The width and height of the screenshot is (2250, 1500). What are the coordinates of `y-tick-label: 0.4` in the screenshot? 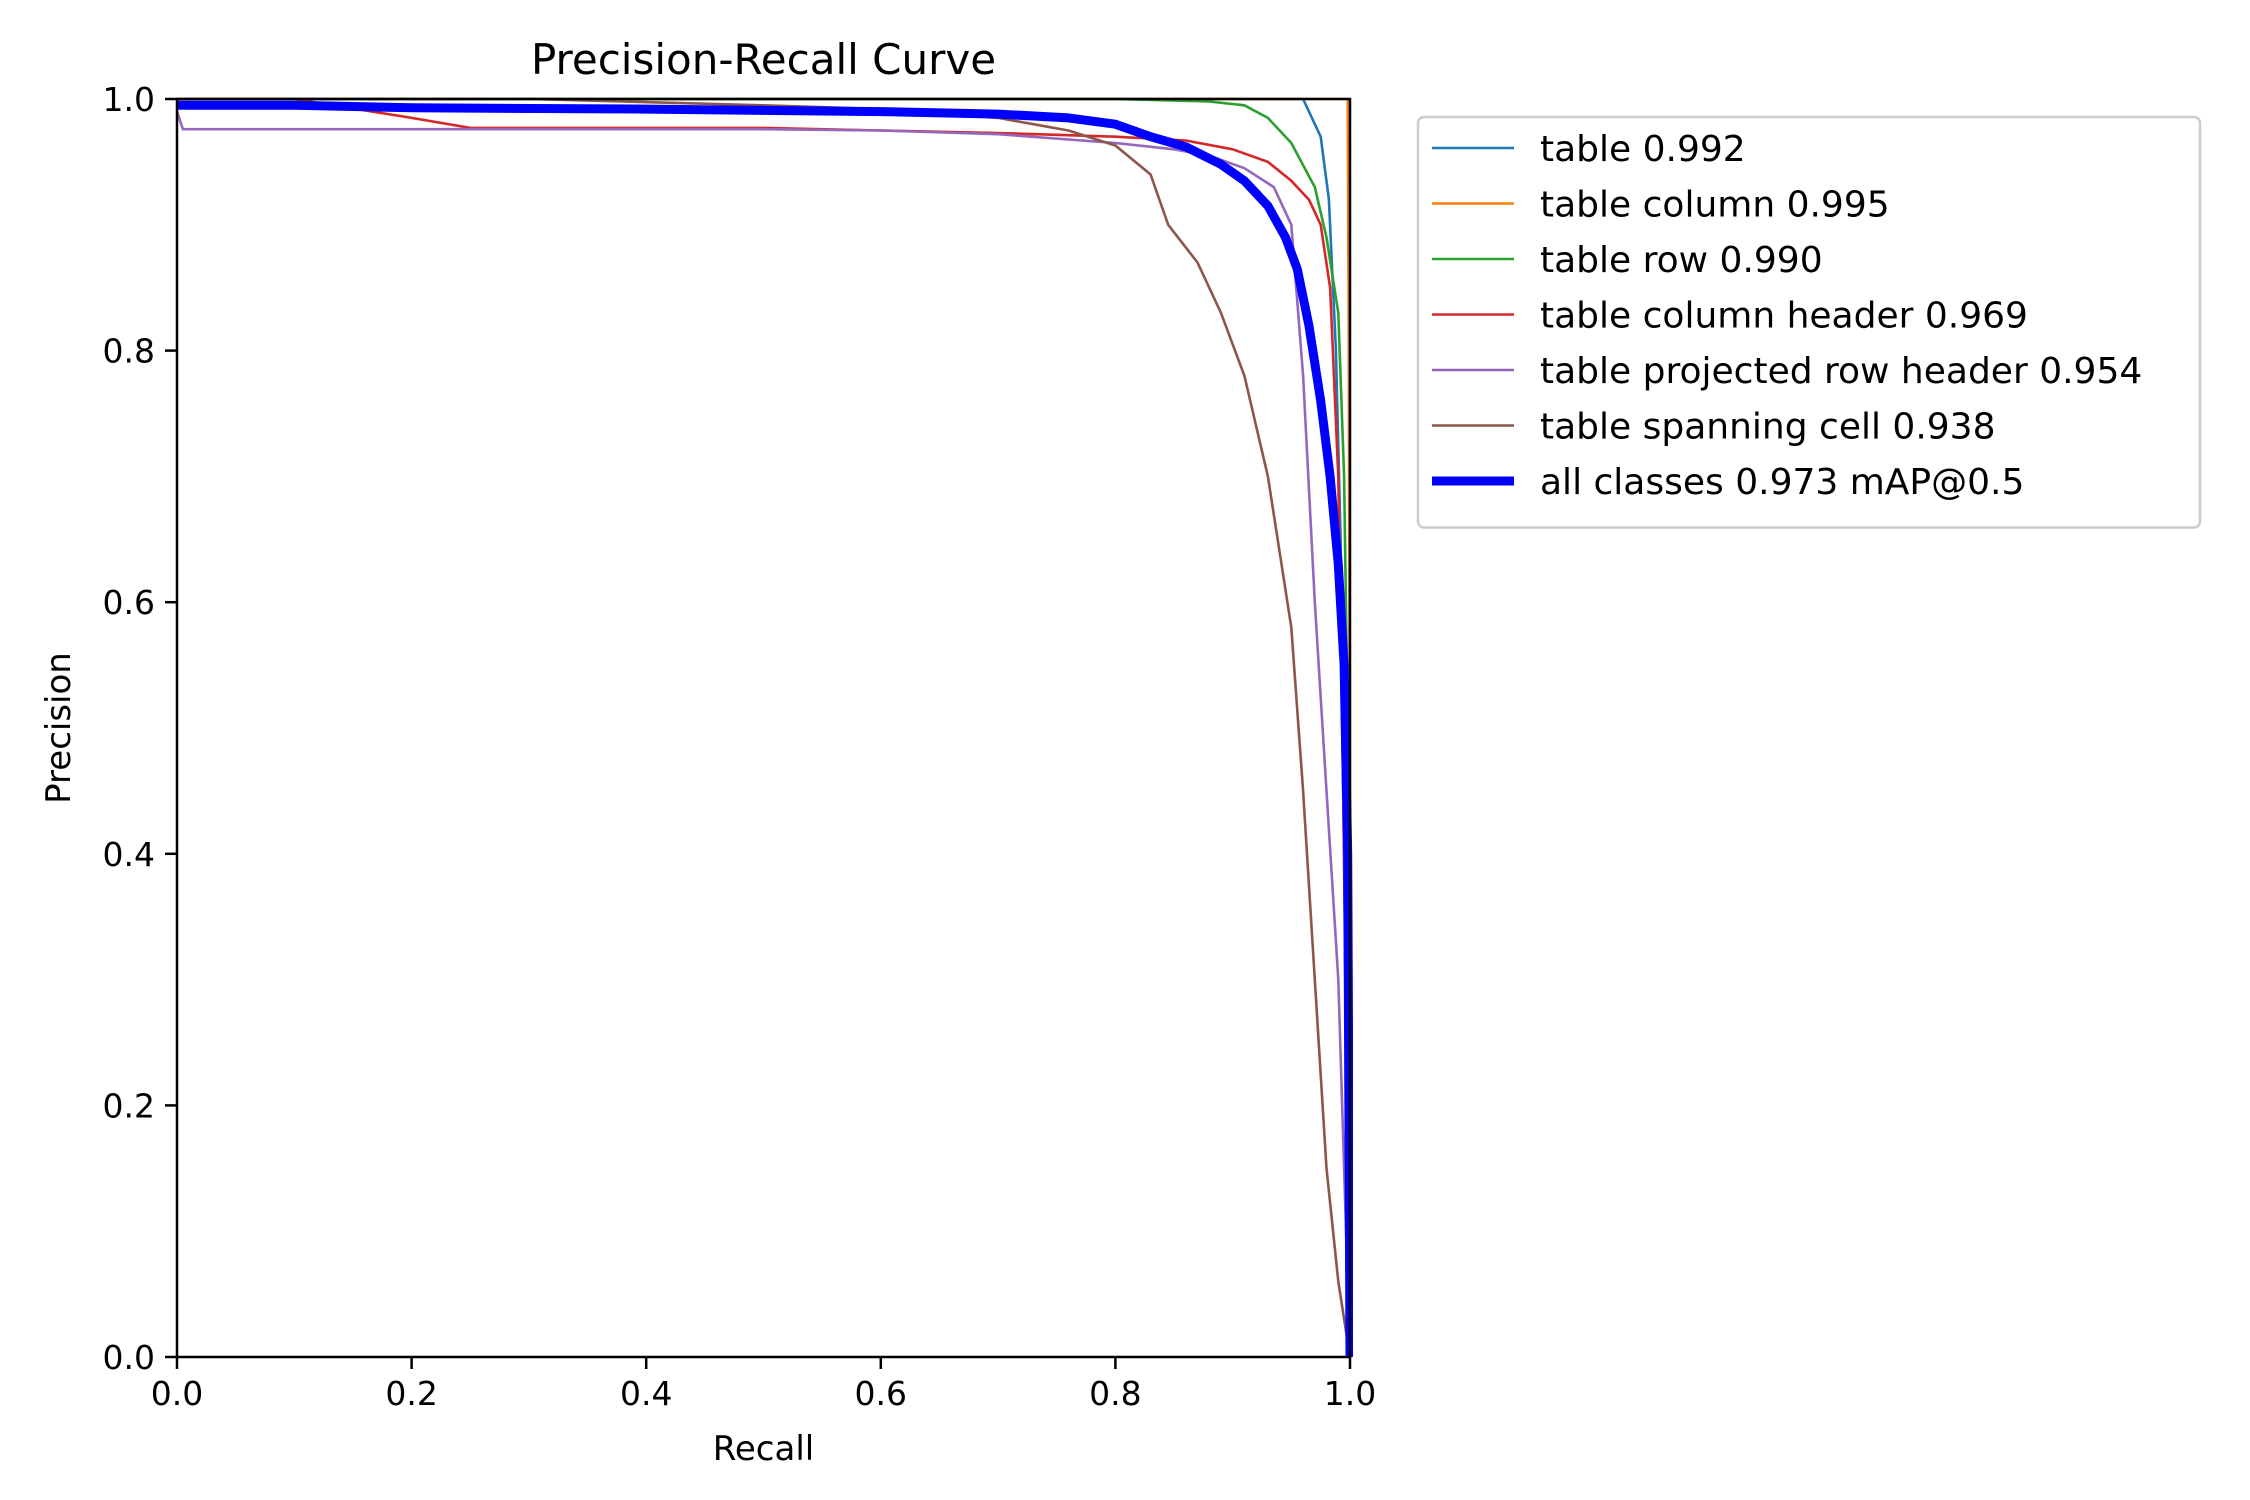 It's located at (129, 854).